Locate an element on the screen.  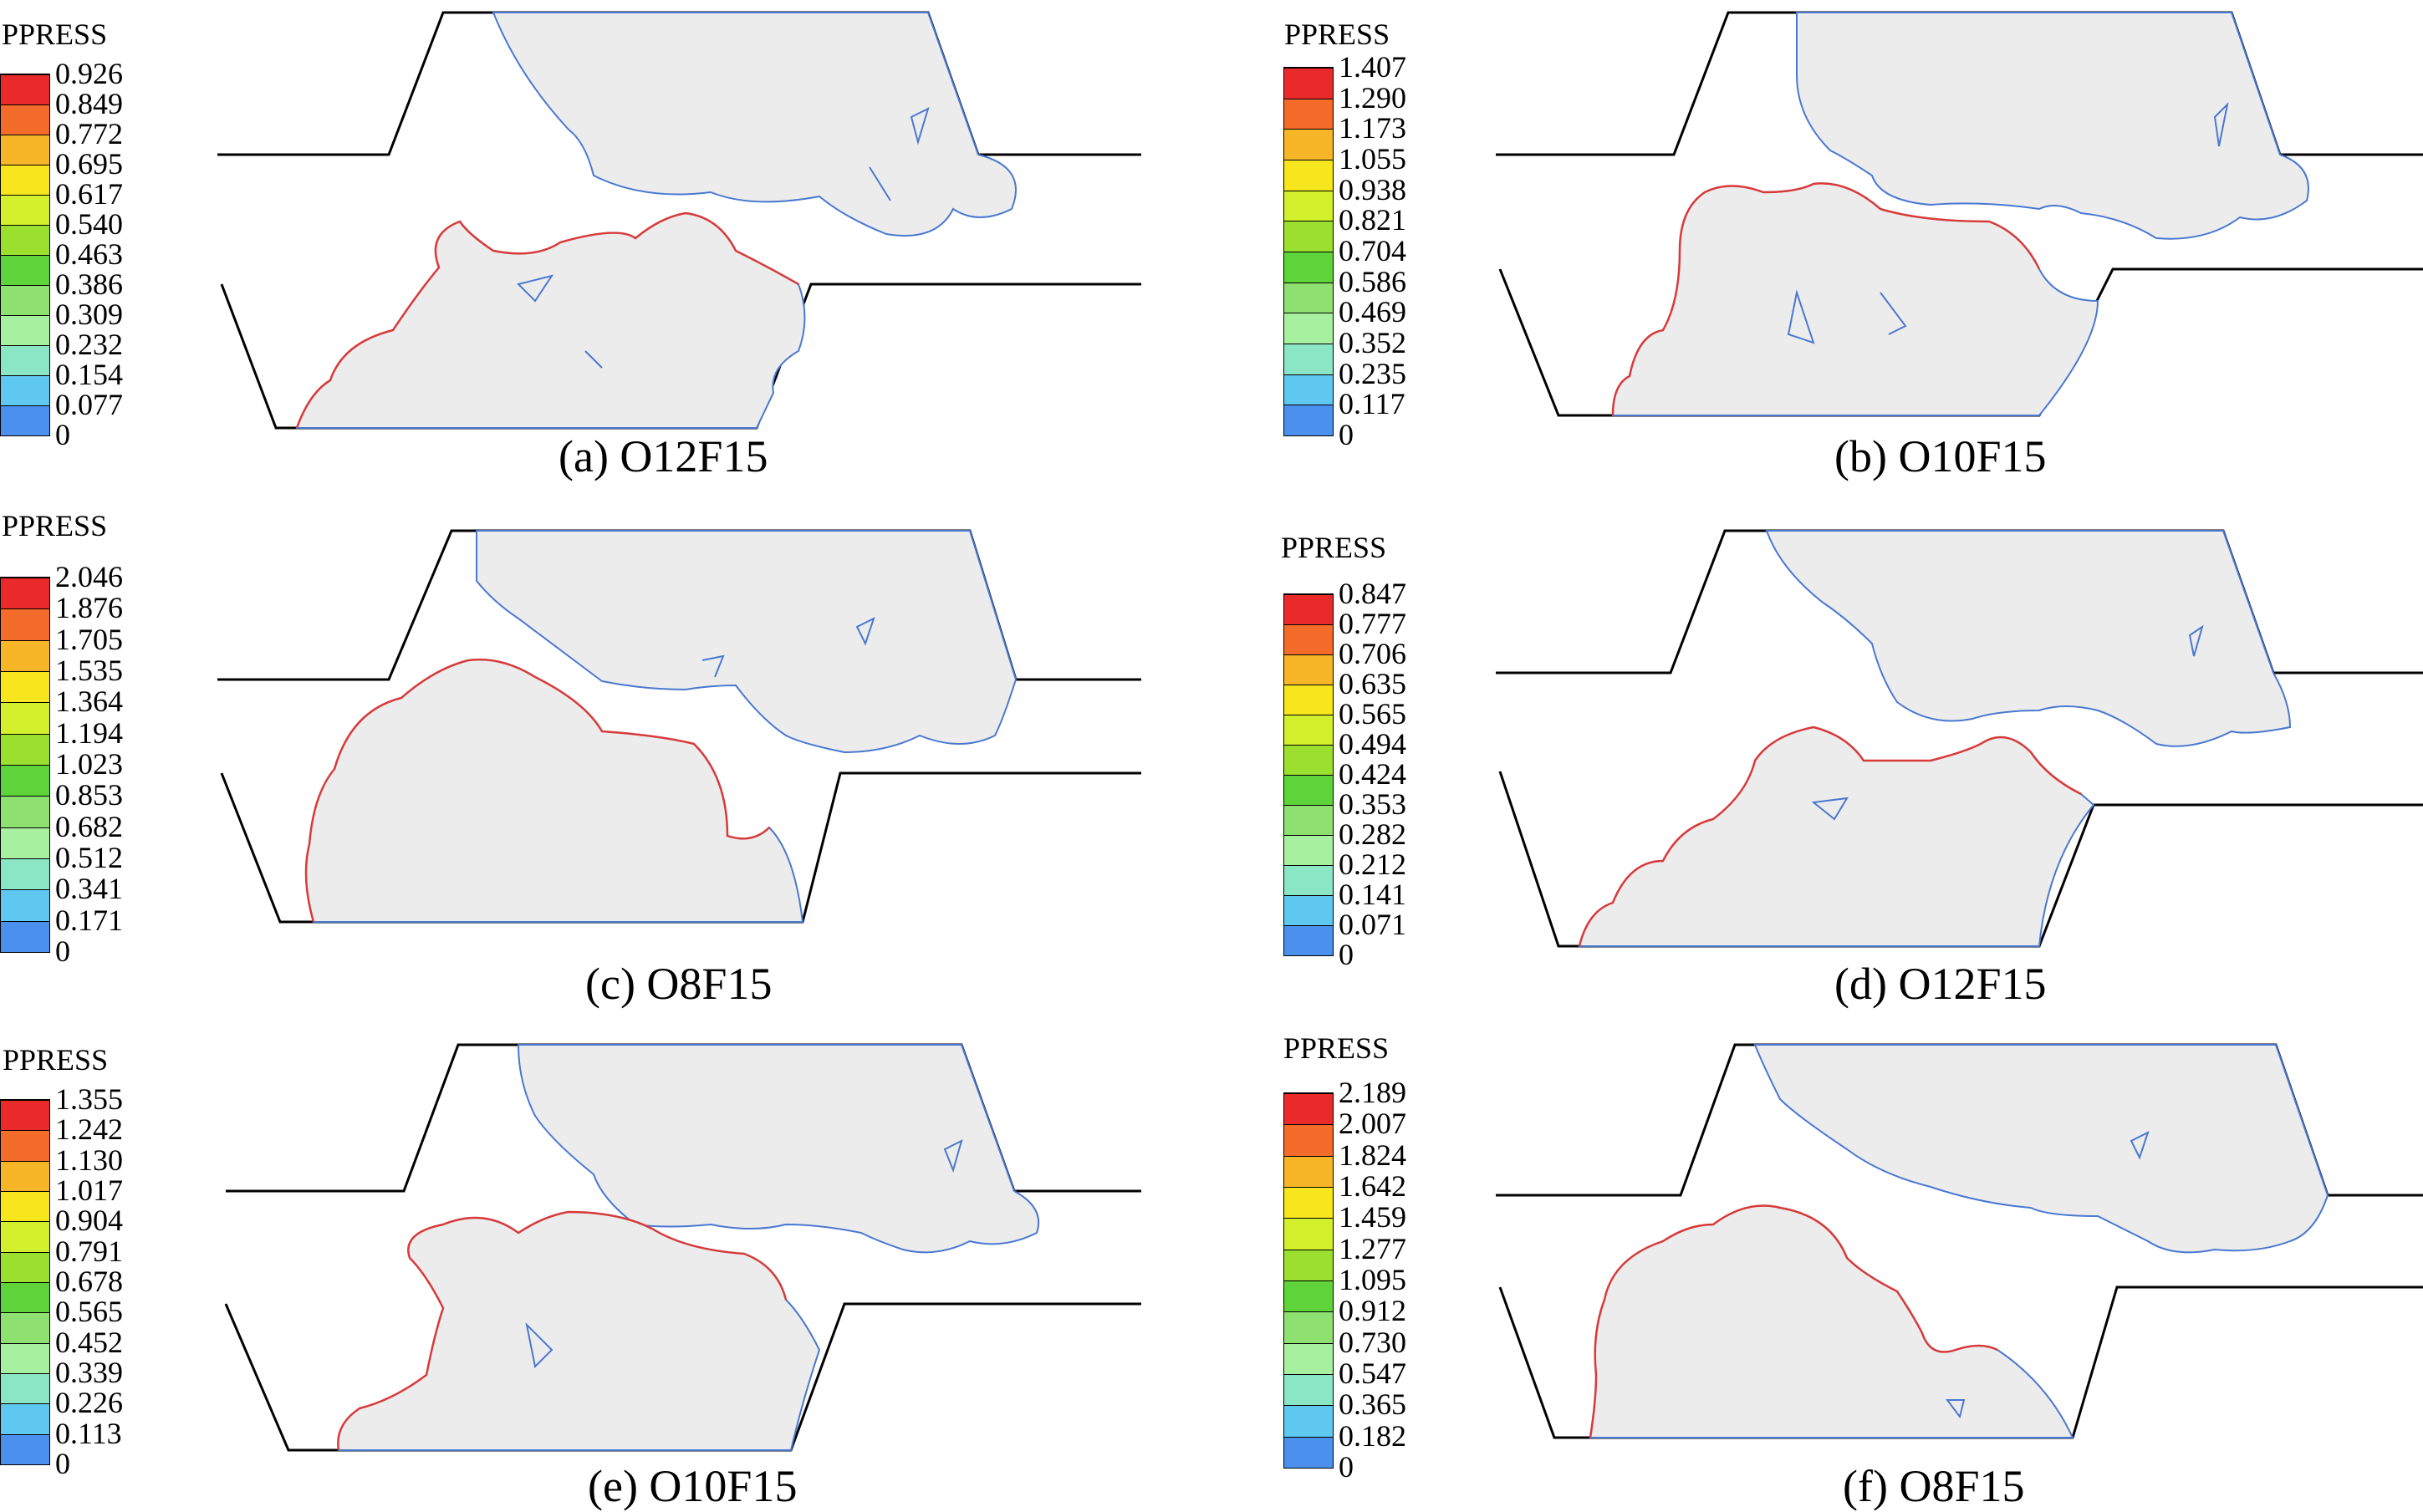
legend-tick-label: 1.355 is located at coordinates (89, 1099).